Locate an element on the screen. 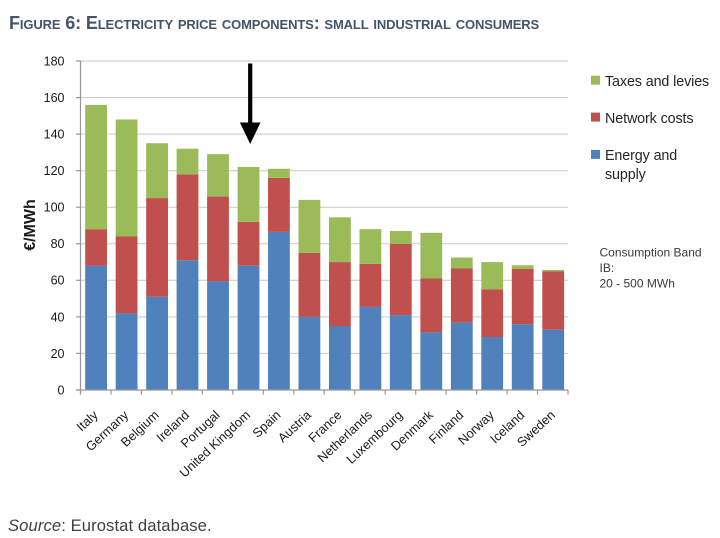  svg-text: 100 is located at coordinates (54, 208).